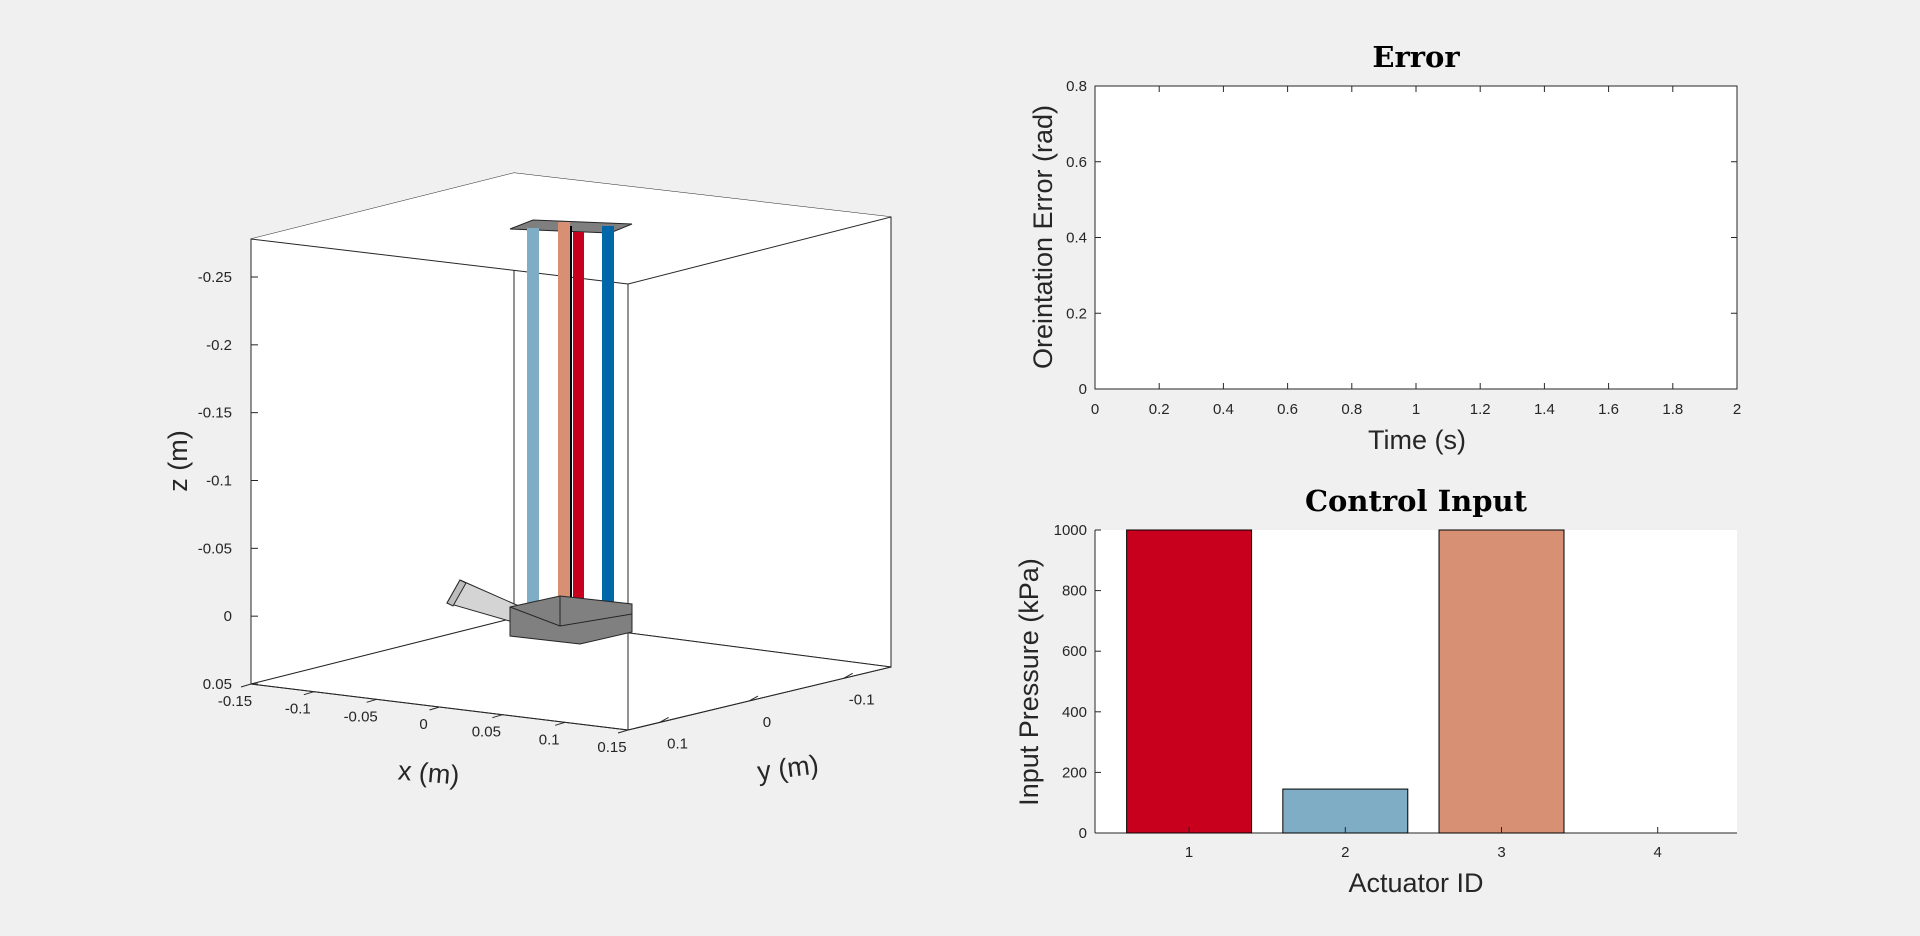  I want to click on z-tick-label: 0, so click(228, 616).